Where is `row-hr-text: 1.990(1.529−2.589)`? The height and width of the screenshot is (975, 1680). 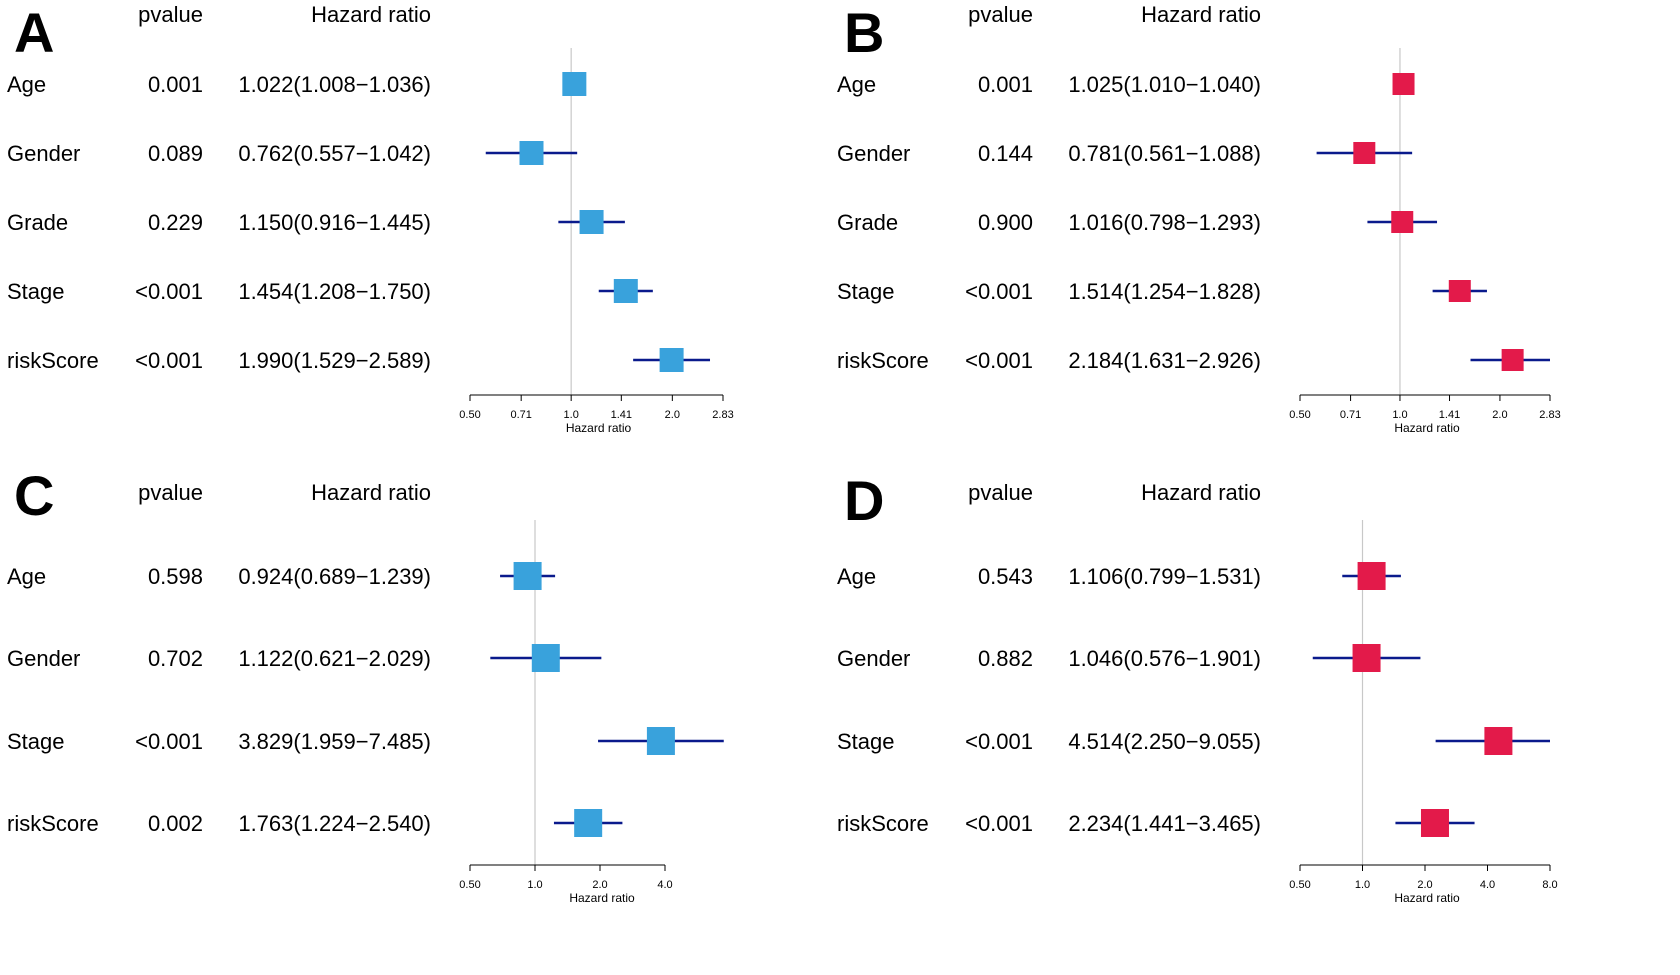
row-hr-text: 1.990(1.529−2.589) is located at coordinates (334, 360).